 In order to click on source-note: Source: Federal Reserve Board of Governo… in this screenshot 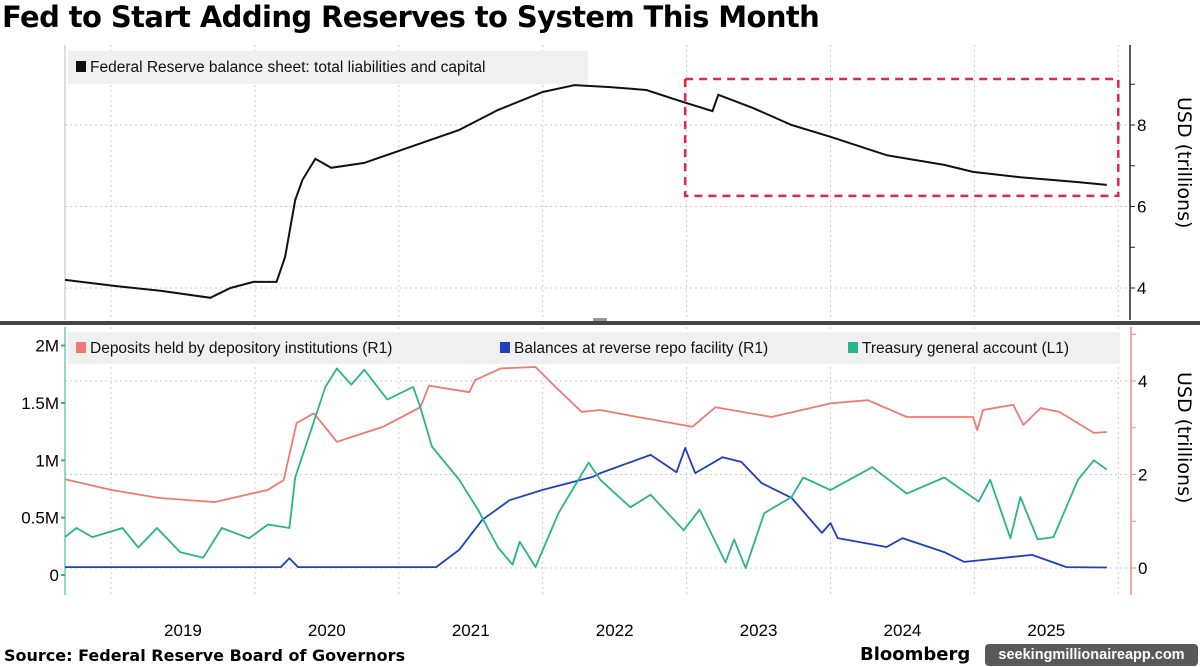, I will do `click(205, 655)`.